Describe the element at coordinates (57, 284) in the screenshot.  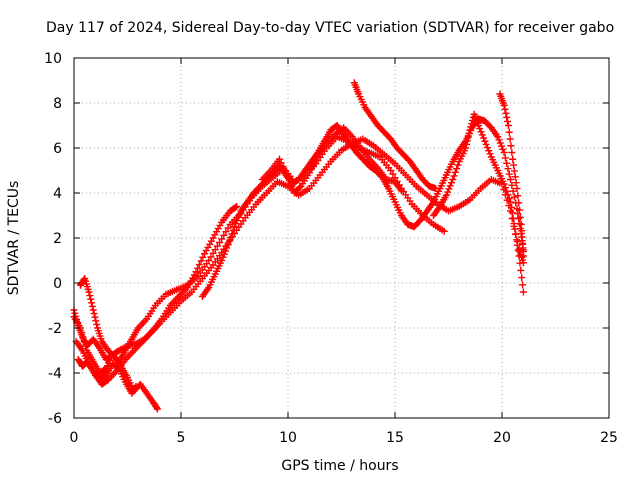
I see `y-tick-label: 0` at that location.